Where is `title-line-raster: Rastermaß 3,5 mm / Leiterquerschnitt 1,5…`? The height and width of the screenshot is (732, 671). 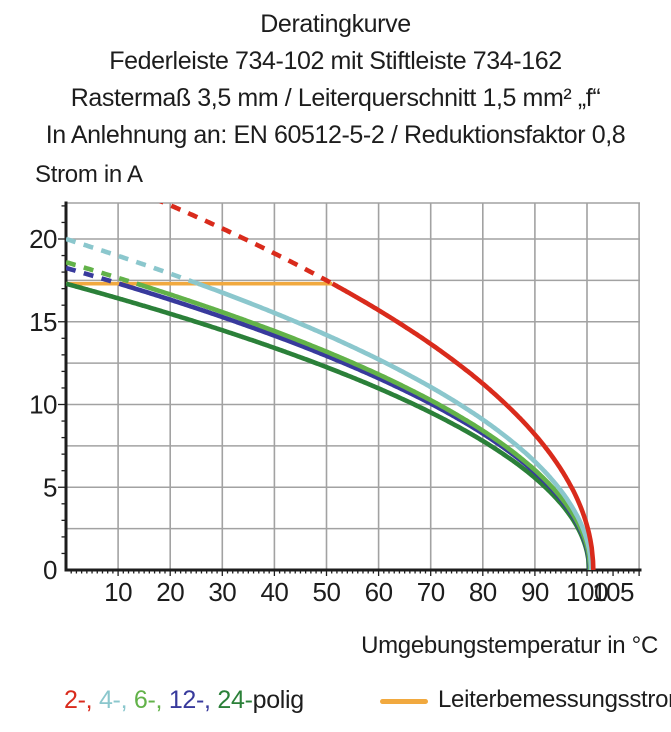
title-line-raster: Rastermaß 3,5 mm / Leiterquerschnitt 1,5… is located at coordinates (335, 98).